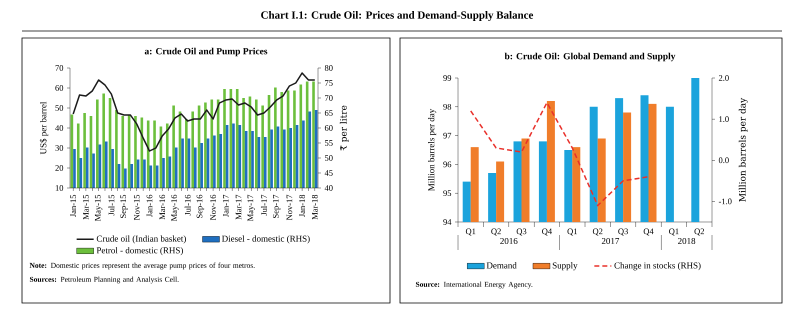 This screenshot has width=795, height=320. I want to click on legend-label: Supply, so click(565, 266).